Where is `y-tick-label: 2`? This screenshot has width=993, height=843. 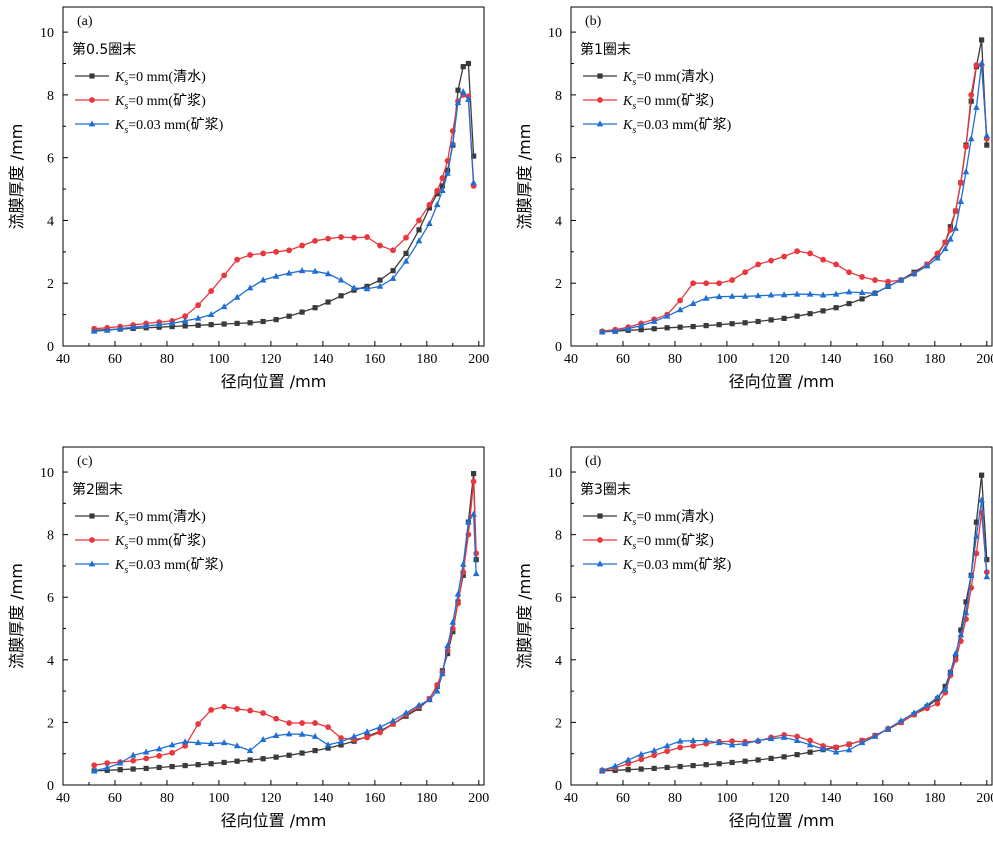
y-tick-label: 2 is located at coordinates (50, 284).